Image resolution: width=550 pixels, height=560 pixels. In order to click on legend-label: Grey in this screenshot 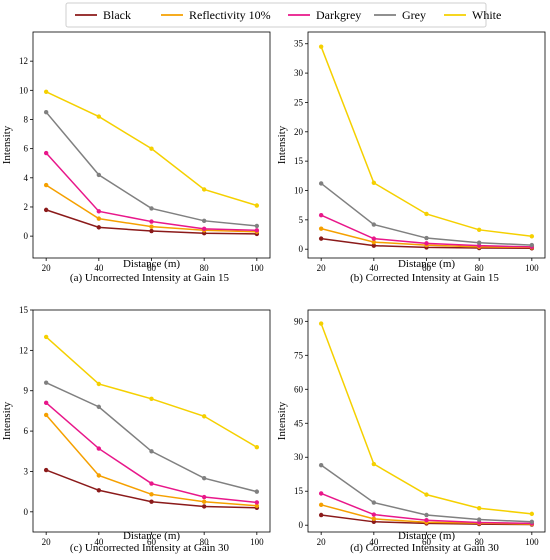, I will do `click(414, 15)`.